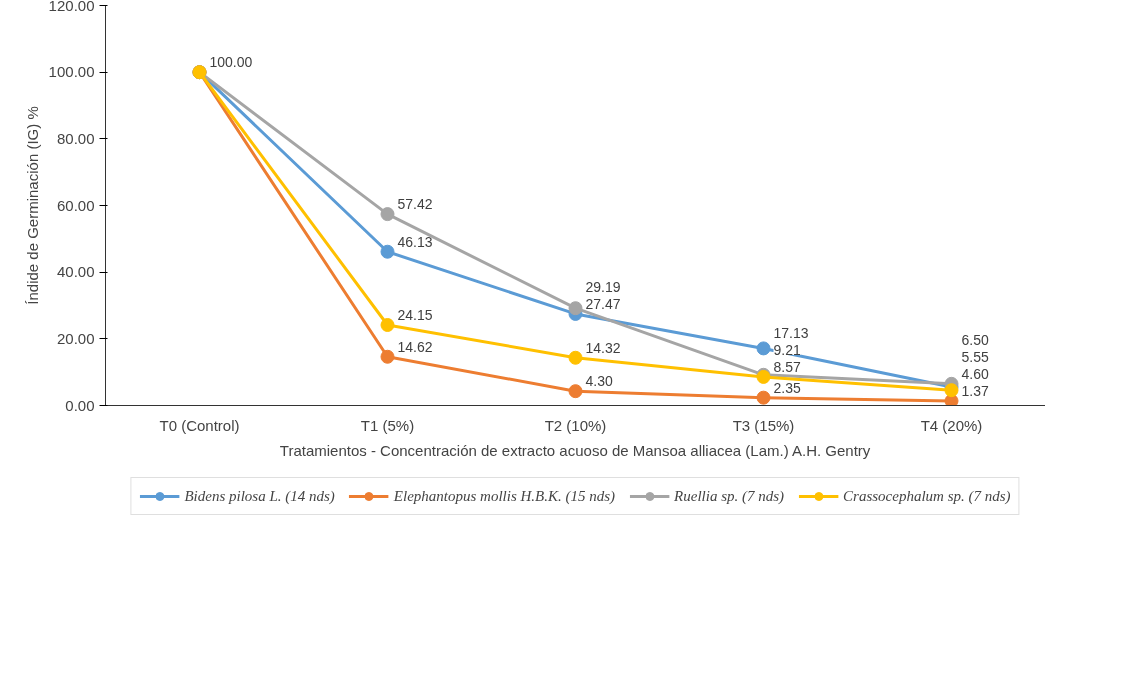 The width and height of the screenshot is (1142, 699). I want to click on y-tick-label: 80.00, so click(75, 138).